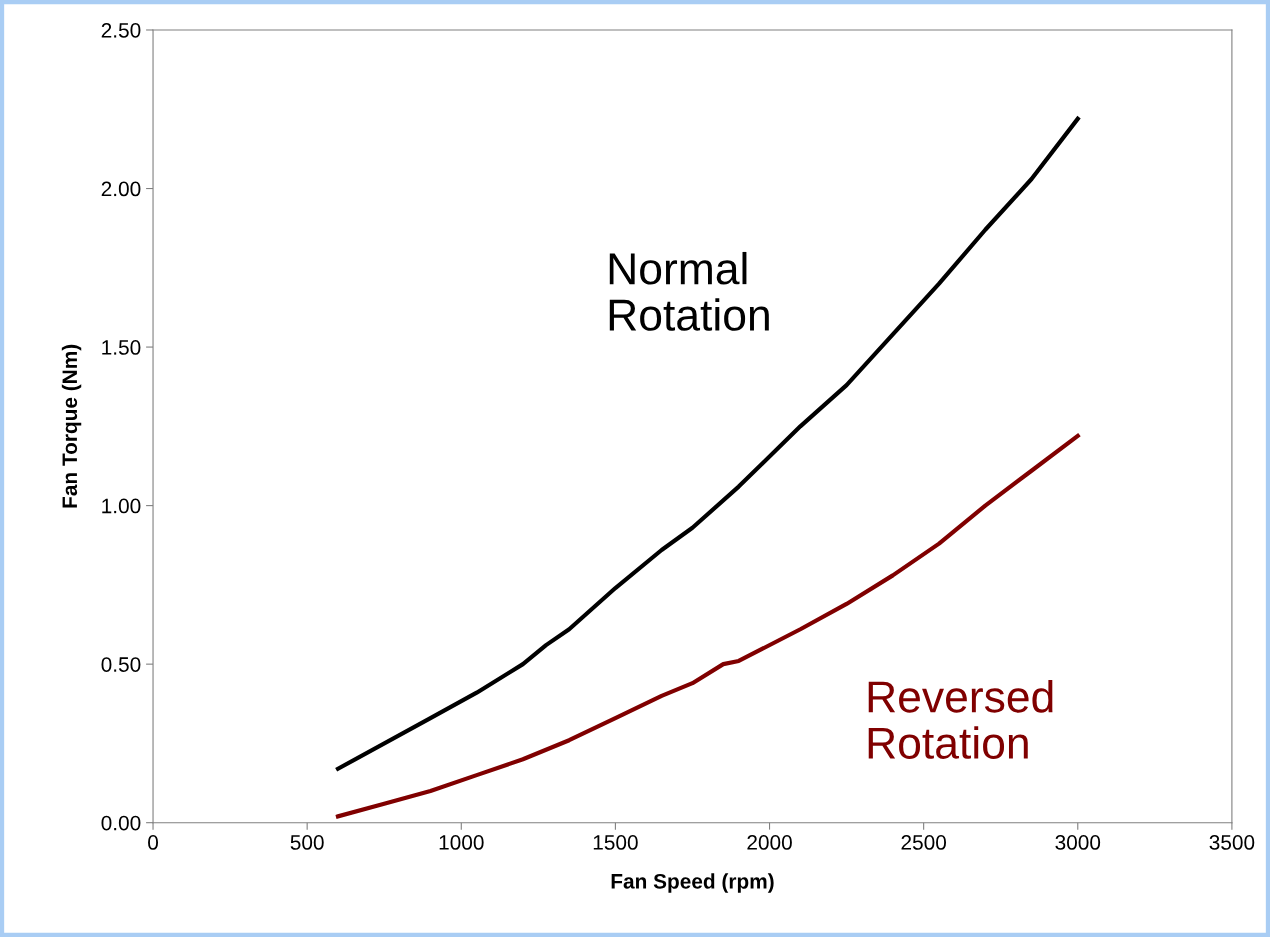 Image resolution: width=1270 pixels, height=937 pixels. Describe the element at coordinates (71, 426) in the screenshot. I see `y-axis-title: Fan Torque (Nm)` at that location.